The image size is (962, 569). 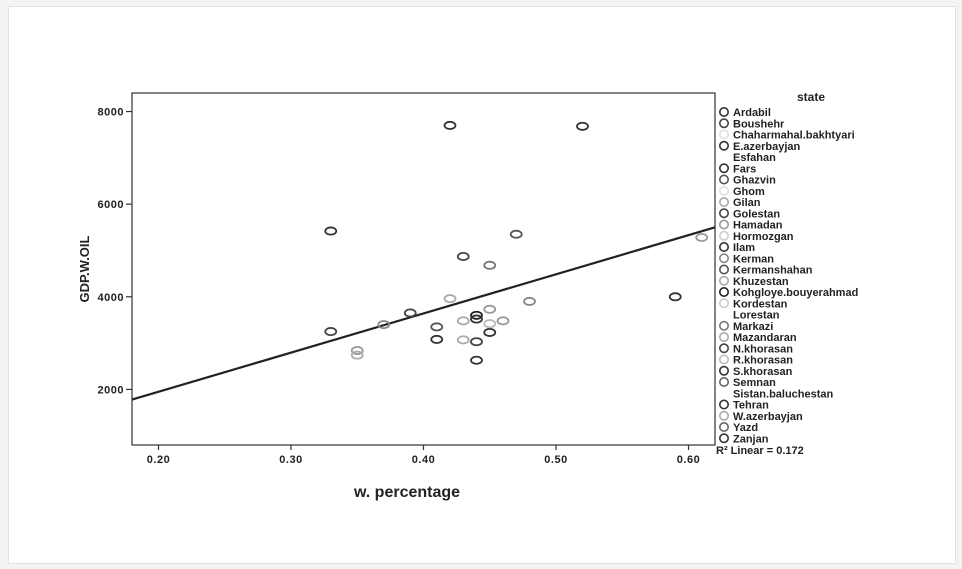 What do you see at coordinates (158, 460) in the screenshot?
I see `x-tick-label: 0.20` at bounding box center [158, 460].